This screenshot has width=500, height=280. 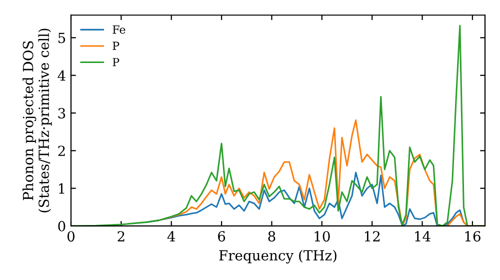 What do you see at coordinates (37, 120) in the screenshot?
I see `y-axis-title: Phonon projected DOS (States/THz·primitive cell)` at bounding box center [37, 120].